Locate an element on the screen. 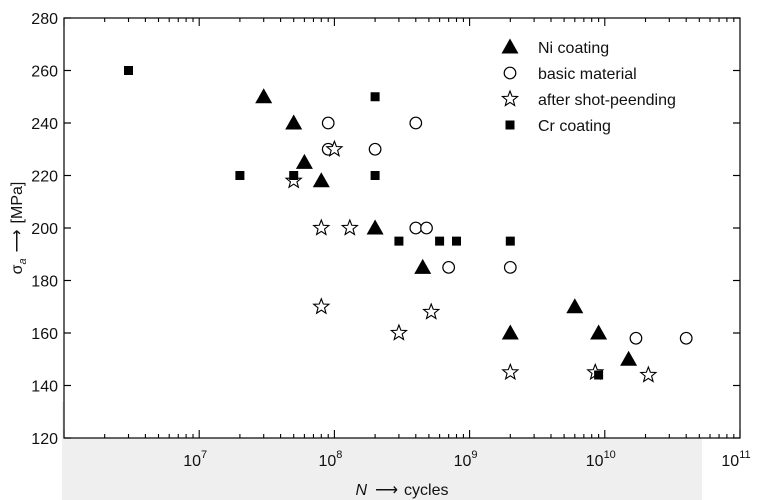 The image size is (759, 500). y-tick-label: 280 is located at coordinates (44, 19).